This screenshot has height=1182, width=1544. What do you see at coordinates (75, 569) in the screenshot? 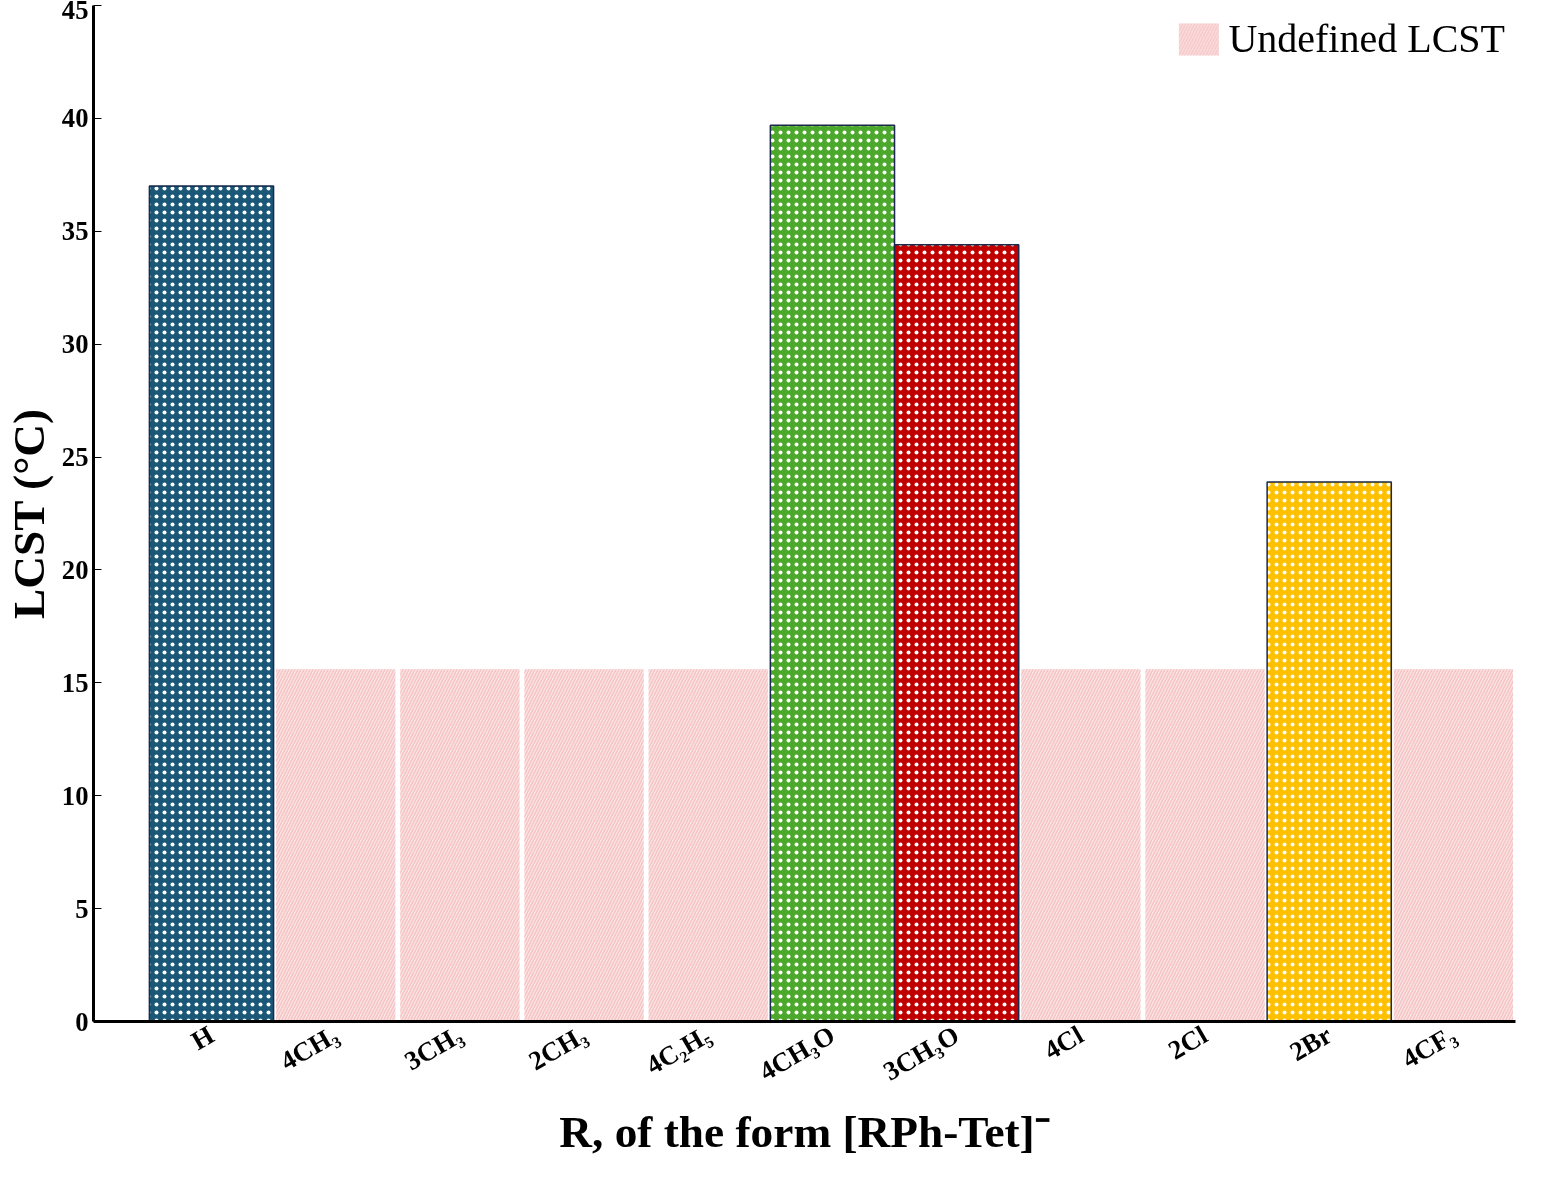
I see `y-tick-label: 20` at bounding box center [75, 569].